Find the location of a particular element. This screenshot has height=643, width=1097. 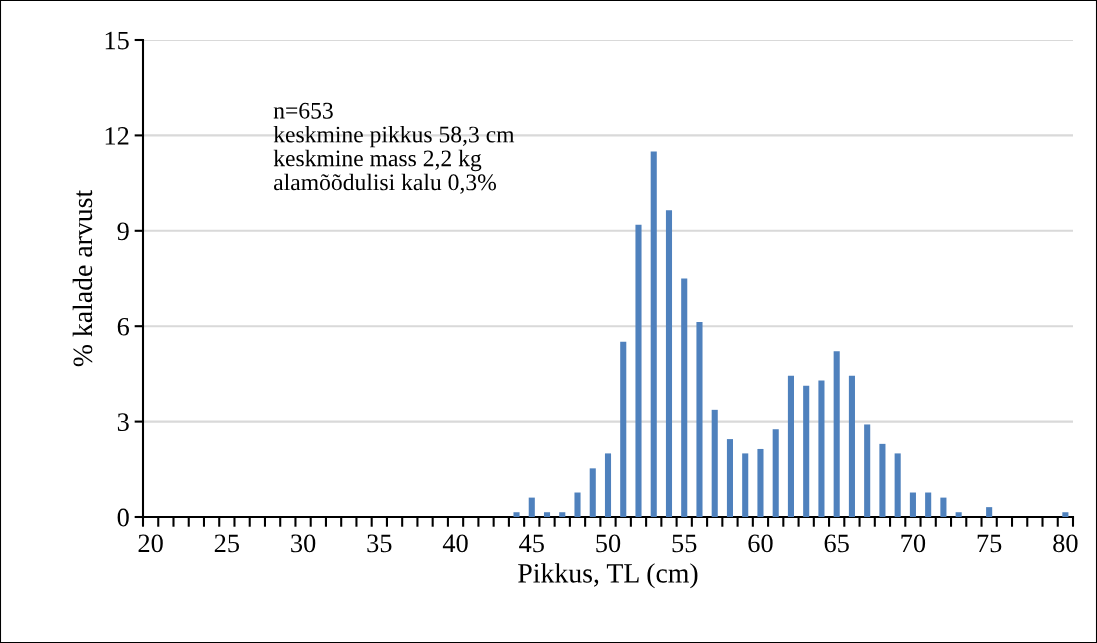

annotation: alamõõdulisi kalu 0,3% is located at coordinates (385, 183).